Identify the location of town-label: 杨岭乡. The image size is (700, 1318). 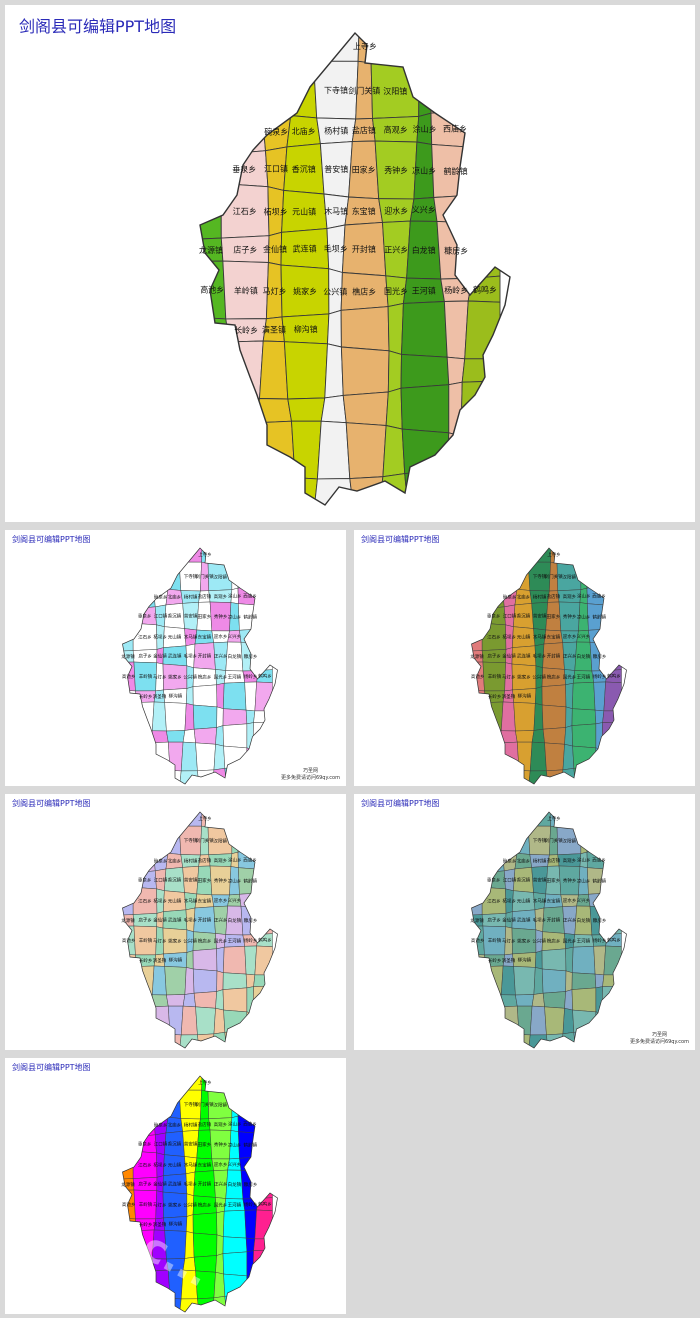
(600, 940).